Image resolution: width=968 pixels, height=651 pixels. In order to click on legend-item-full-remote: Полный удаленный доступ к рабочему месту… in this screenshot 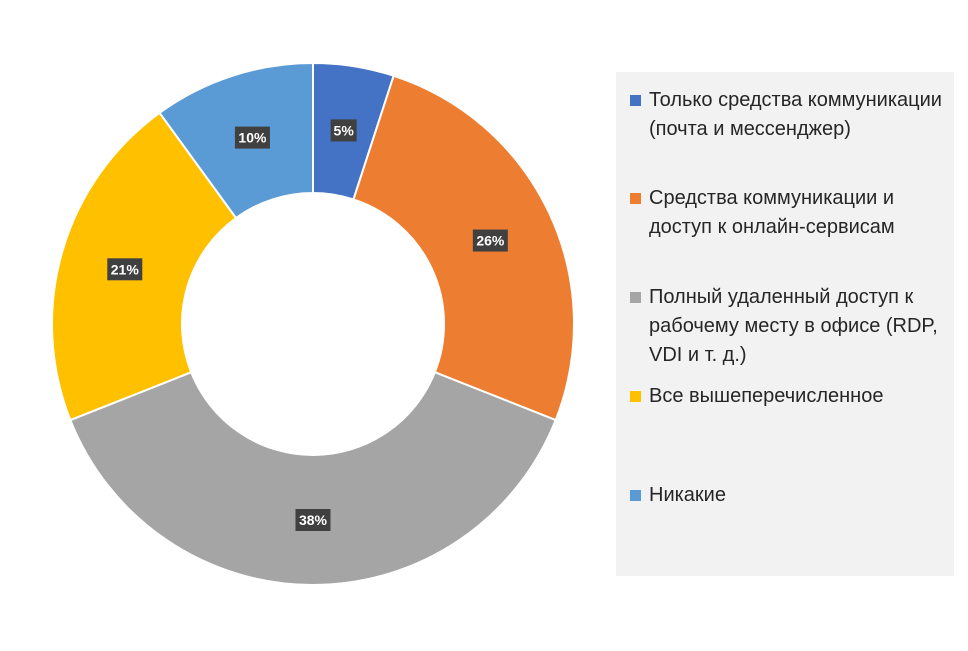, I will do `click(789, 326)`.